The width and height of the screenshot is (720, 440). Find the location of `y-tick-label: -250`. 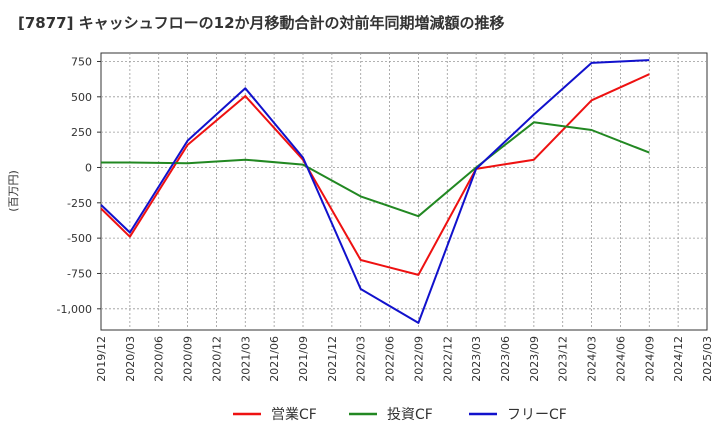

y-tick-label: -250 is located at coordinates (79, 203).